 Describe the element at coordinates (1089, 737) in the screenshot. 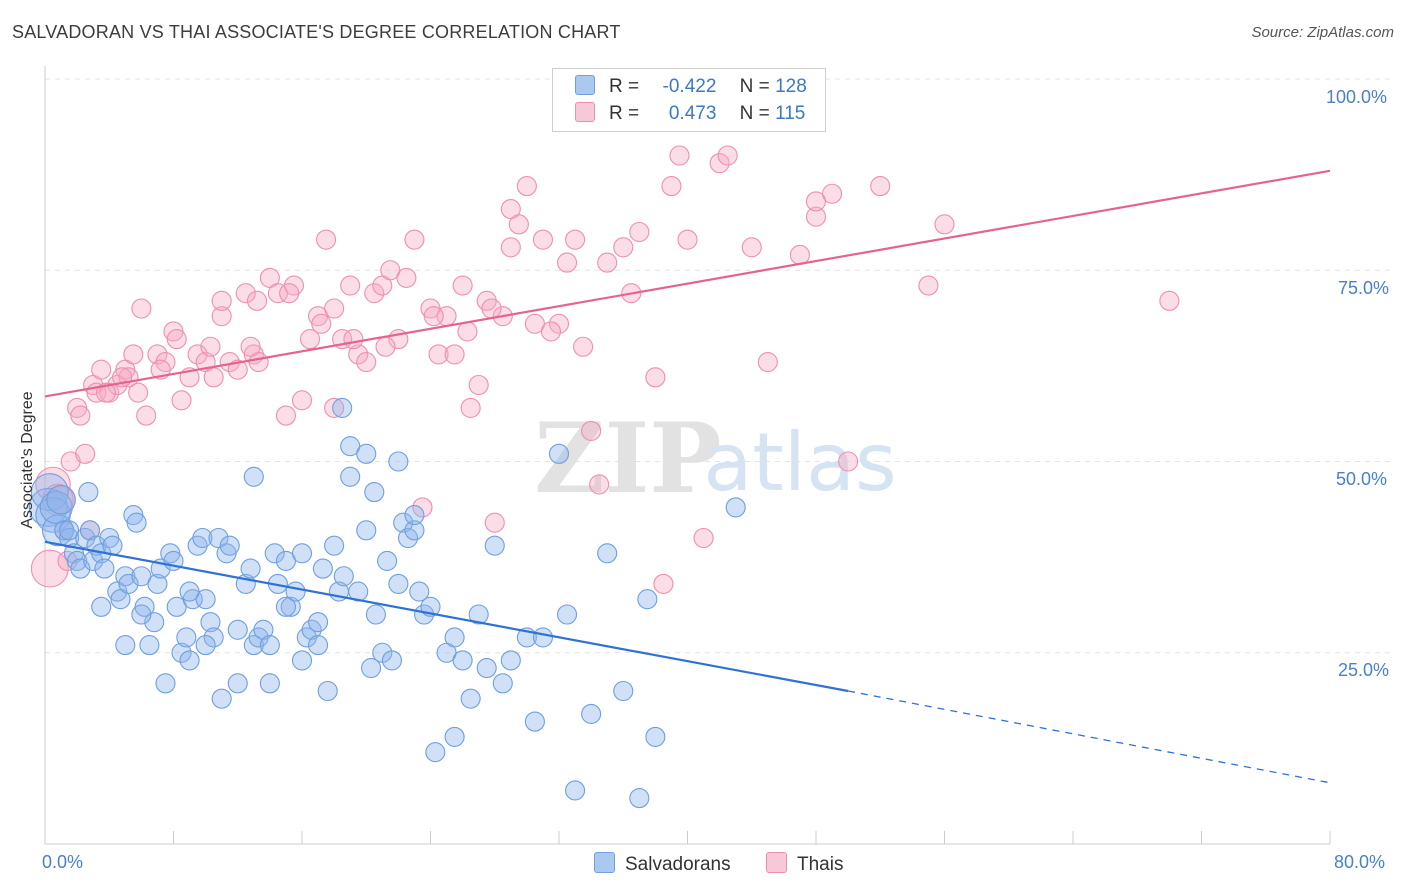

I see `salvadoran-trend-extension` at that location.